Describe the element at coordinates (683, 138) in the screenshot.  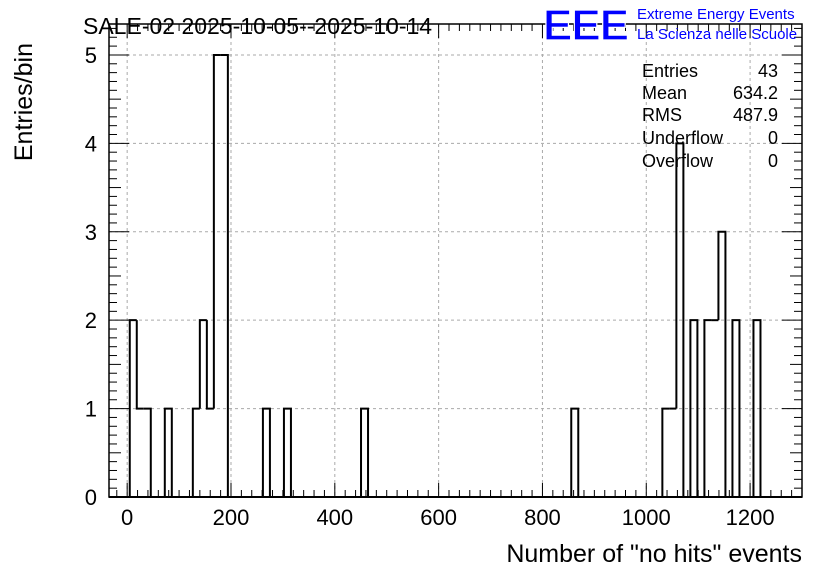
I see `stats-label: Underflow` at that location.